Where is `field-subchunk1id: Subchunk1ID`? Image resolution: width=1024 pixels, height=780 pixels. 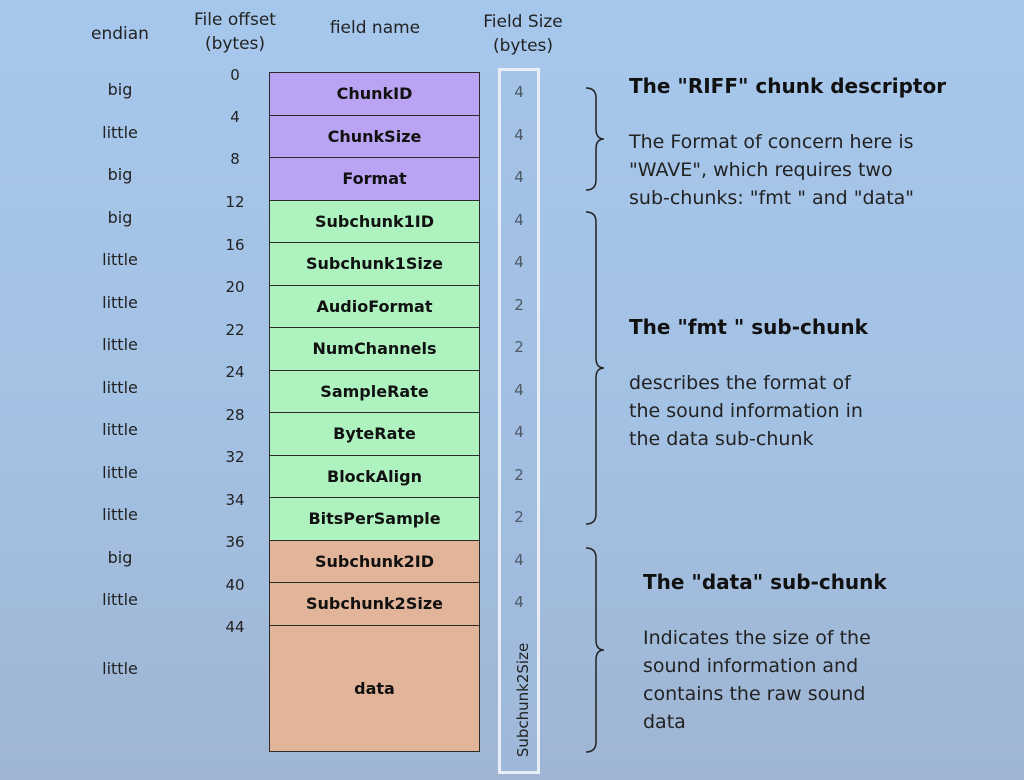 field-subchunk1id: Subchunk1ID is located at coordinates (374, 221).